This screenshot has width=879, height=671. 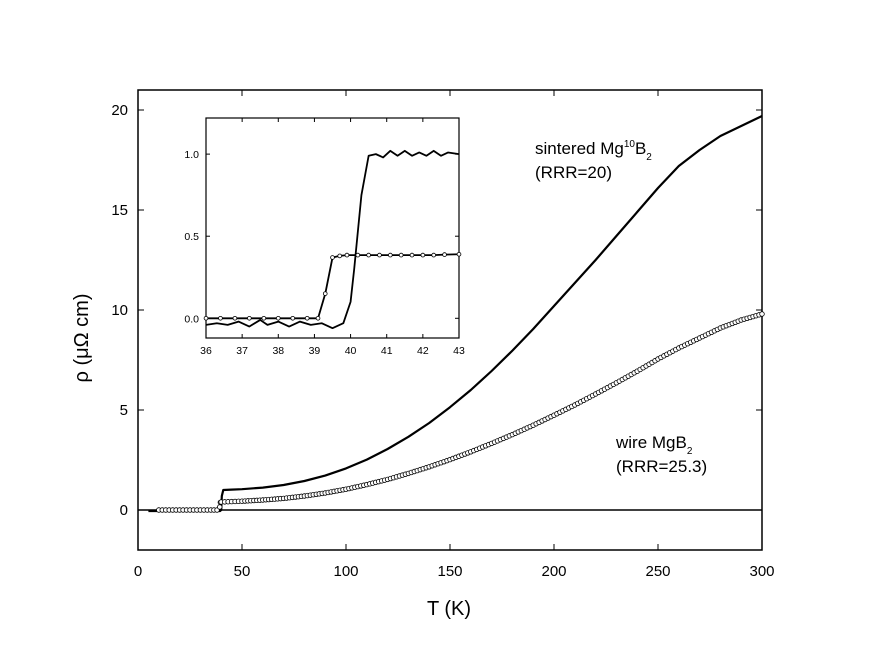 I want to click on inset-plot: 36 37 38 39 40 41 42 43 0.0 0.5 1.0, so click(x=324, y=237).